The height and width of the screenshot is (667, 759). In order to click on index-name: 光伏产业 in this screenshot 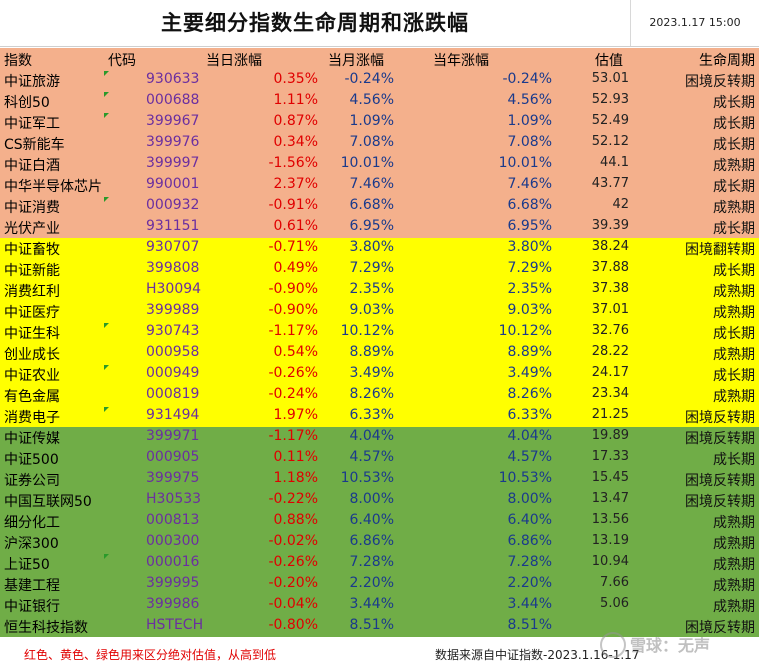, I will do `click(32, 229)`.